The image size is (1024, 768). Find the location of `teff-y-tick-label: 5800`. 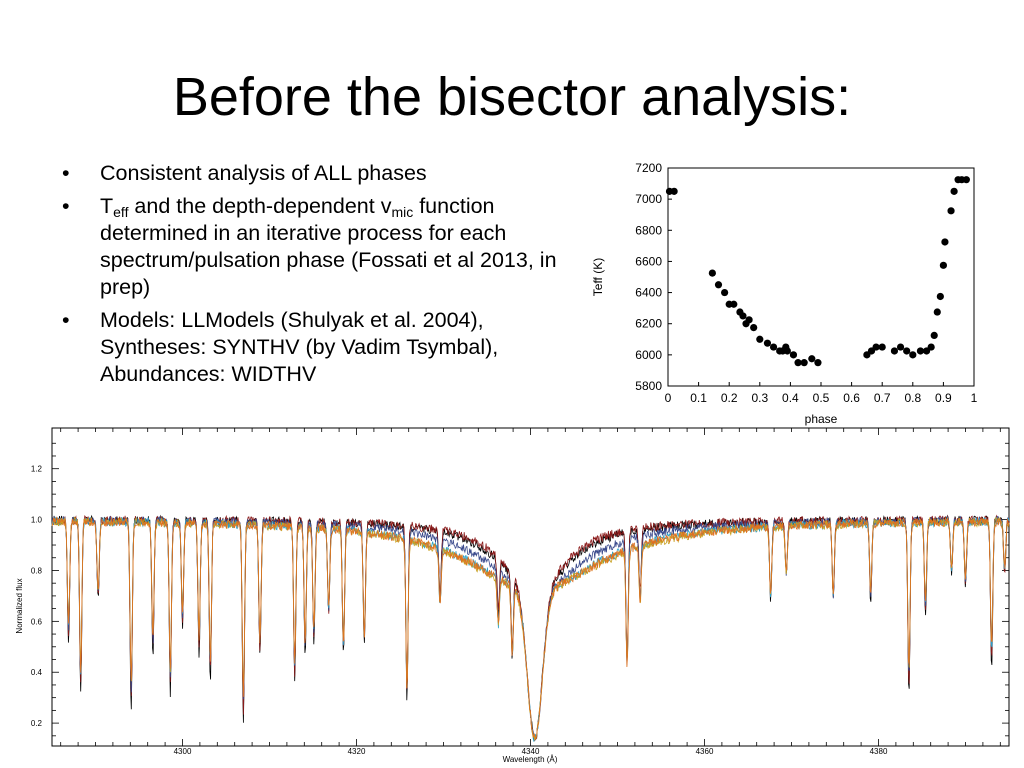

teff-y-tick-label: 5800 is located at coordinates (648, 386).